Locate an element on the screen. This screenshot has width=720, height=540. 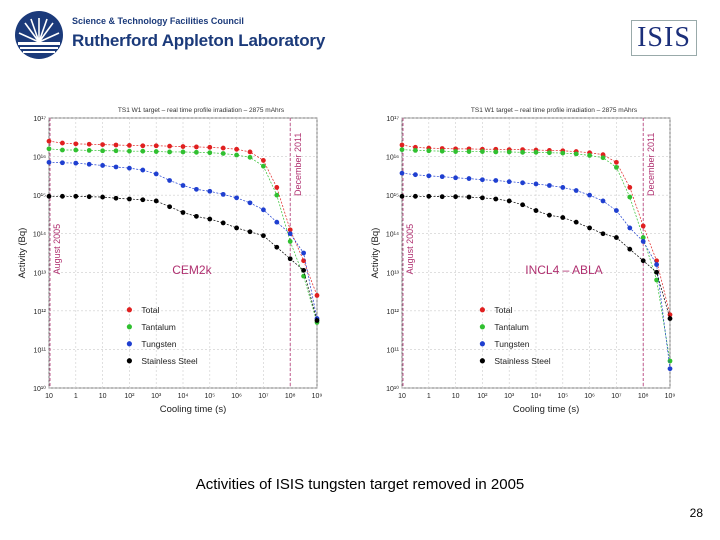
x-tick-label: 1 is located at coordinates (429, 396).